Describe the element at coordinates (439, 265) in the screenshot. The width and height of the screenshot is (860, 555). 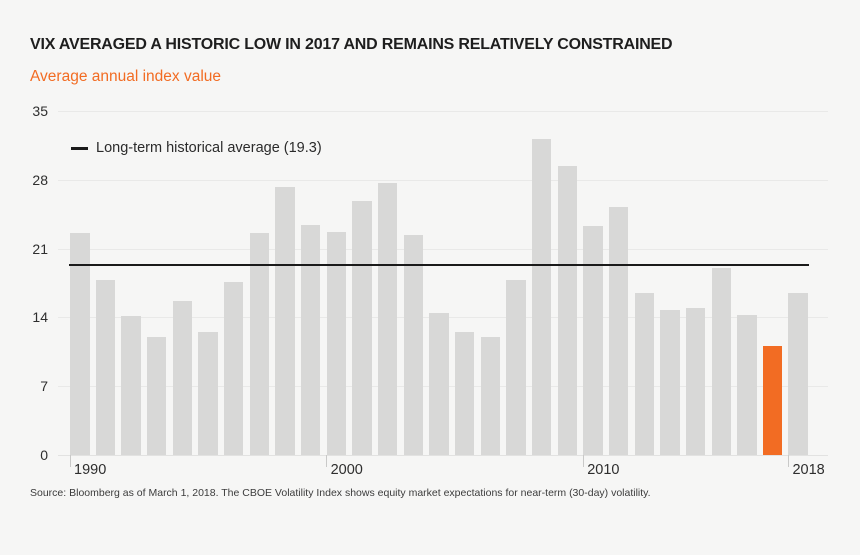
I see `long-term-average-line` at that location.